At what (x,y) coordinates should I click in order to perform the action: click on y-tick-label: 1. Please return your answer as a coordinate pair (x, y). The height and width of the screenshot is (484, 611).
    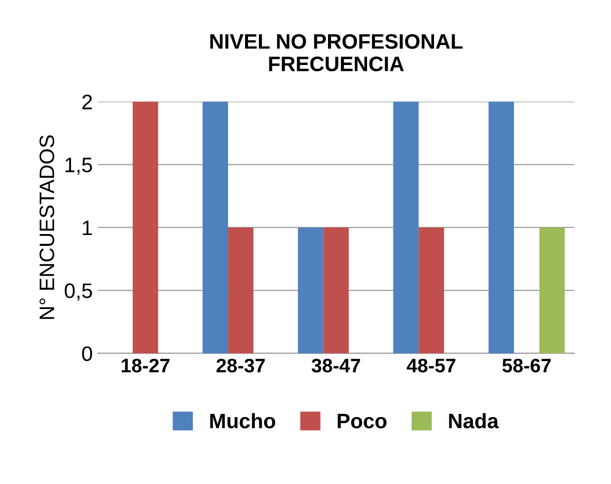
    Looking at the image, I should click on (87, 228).